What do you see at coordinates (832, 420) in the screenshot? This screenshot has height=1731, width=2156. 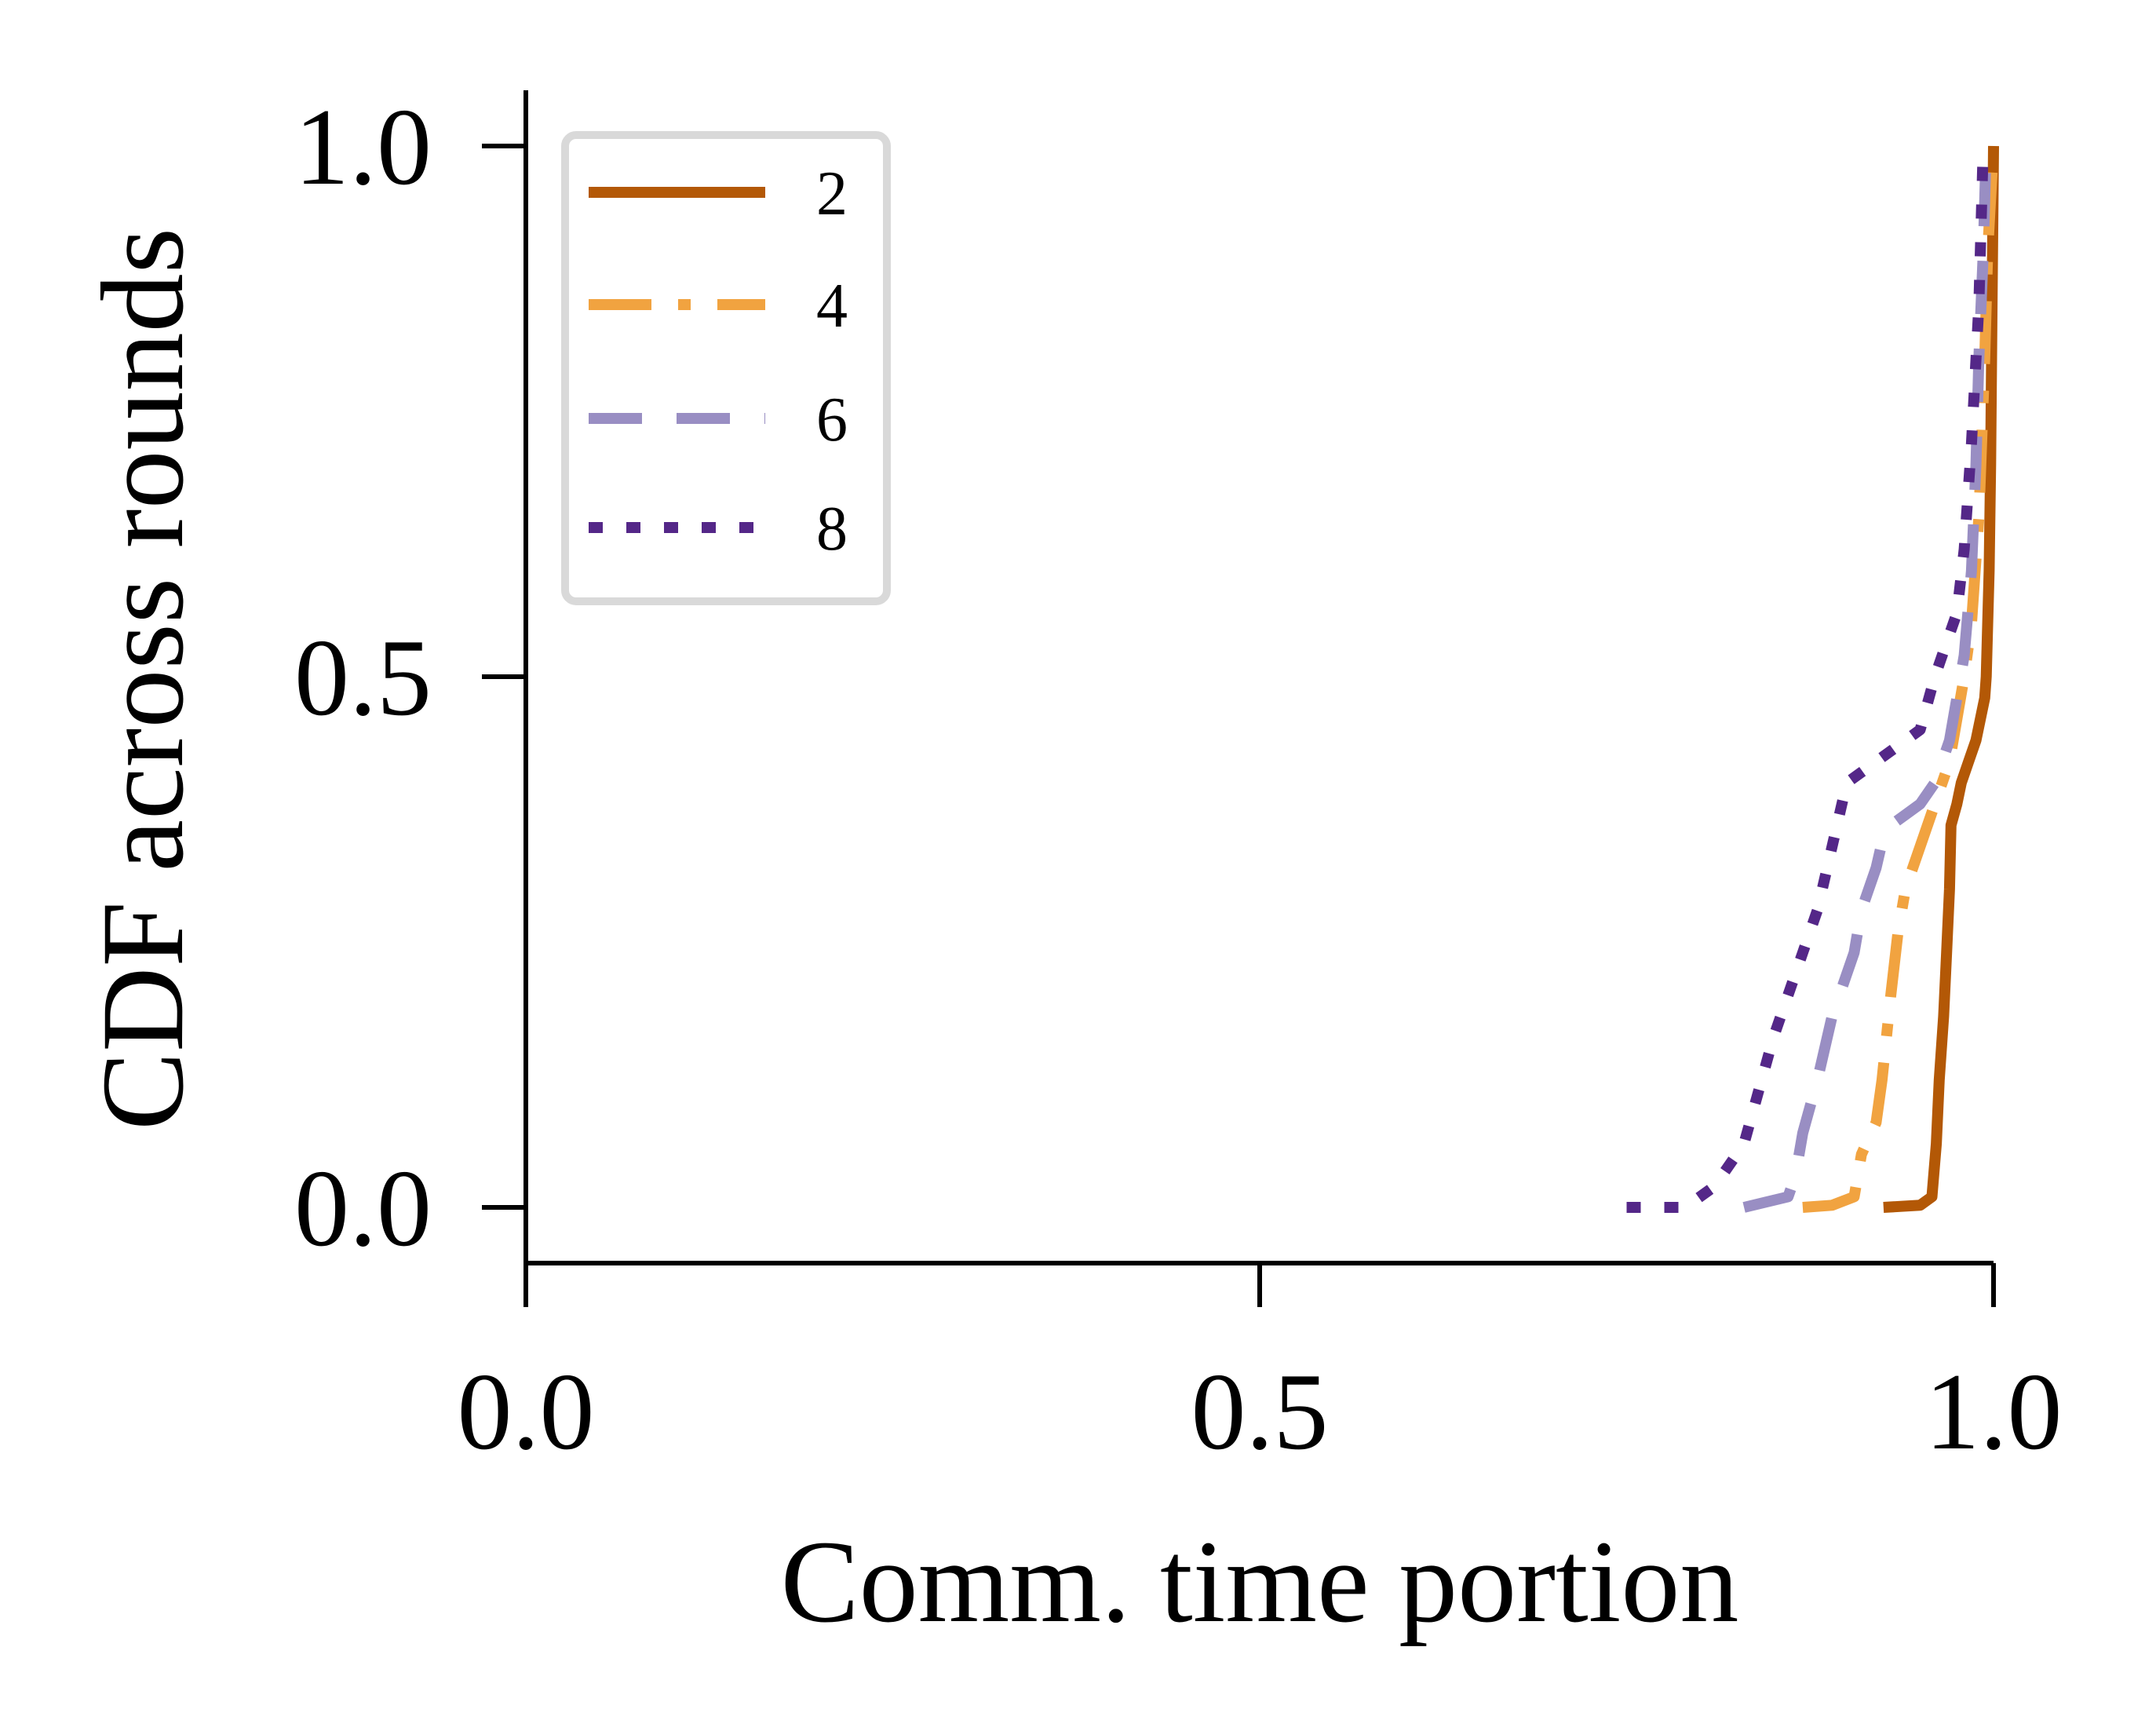 I see `legend-label-6: 6` at bounding box center [832, 420].